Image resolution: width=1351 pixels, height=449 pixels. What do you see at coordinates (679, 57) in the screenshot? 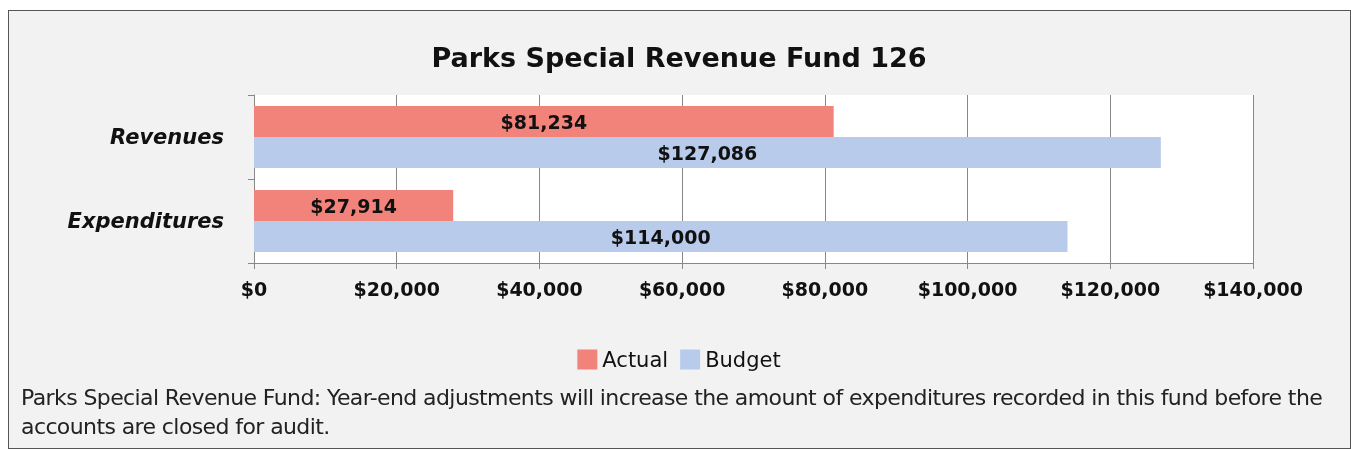
I see `chart-title: Parks Special Revenue Fund 126` at bounding box center [679, 57].